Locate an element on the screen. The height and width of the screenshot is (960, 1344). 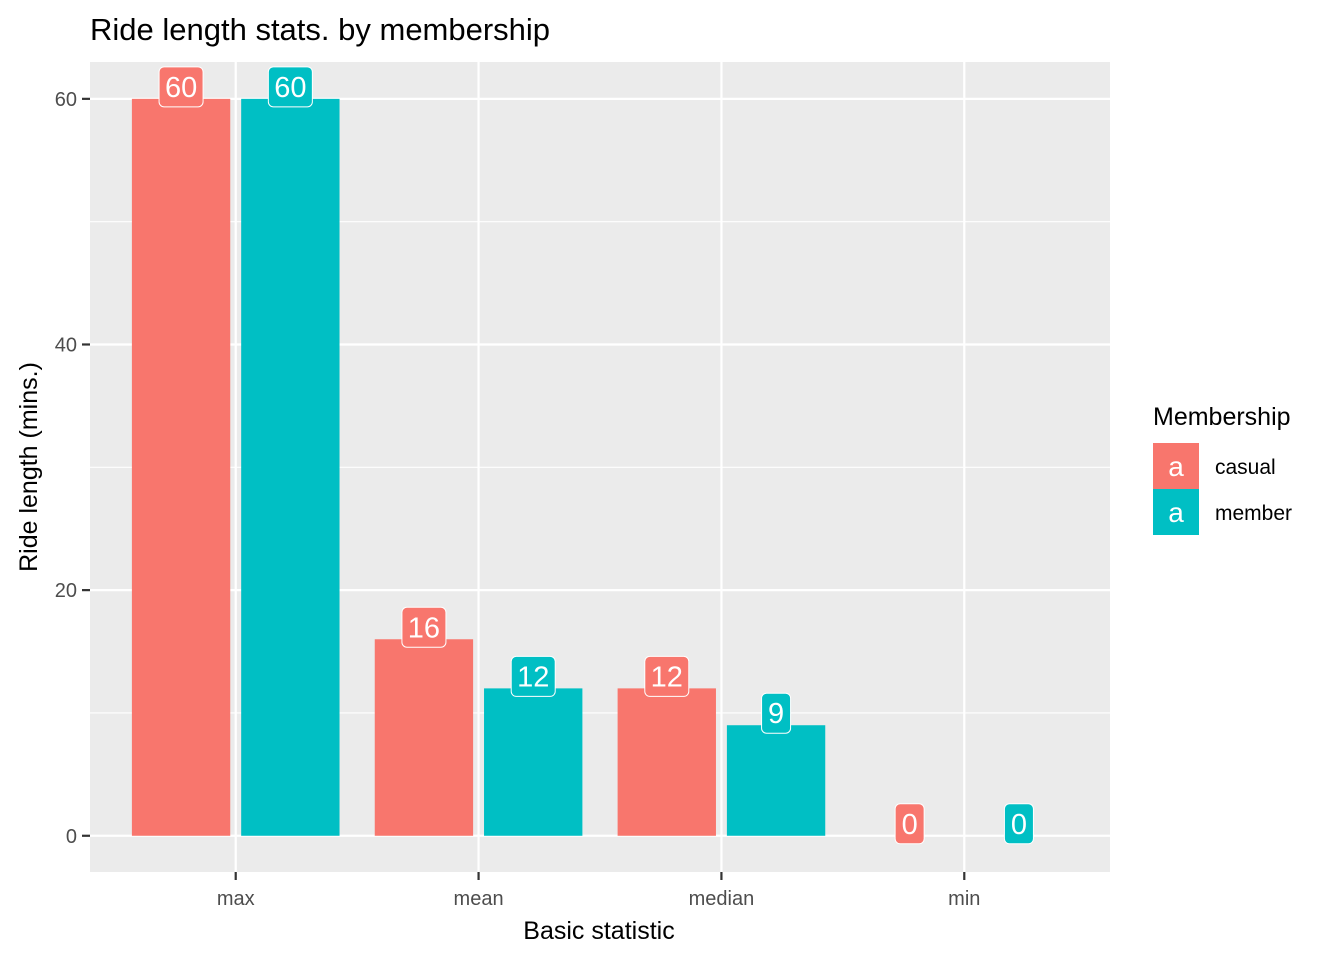
legend-label: casual is located at coordinates (1245, 467).